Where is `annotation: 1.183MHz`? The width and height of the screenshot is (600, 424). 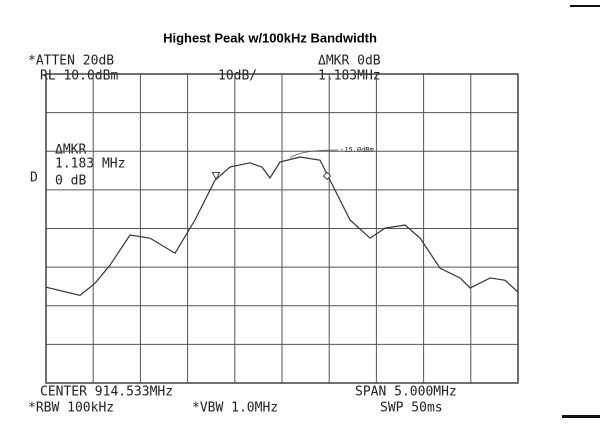 annotation: 1.183MHz is located at coordinates (349, 76).